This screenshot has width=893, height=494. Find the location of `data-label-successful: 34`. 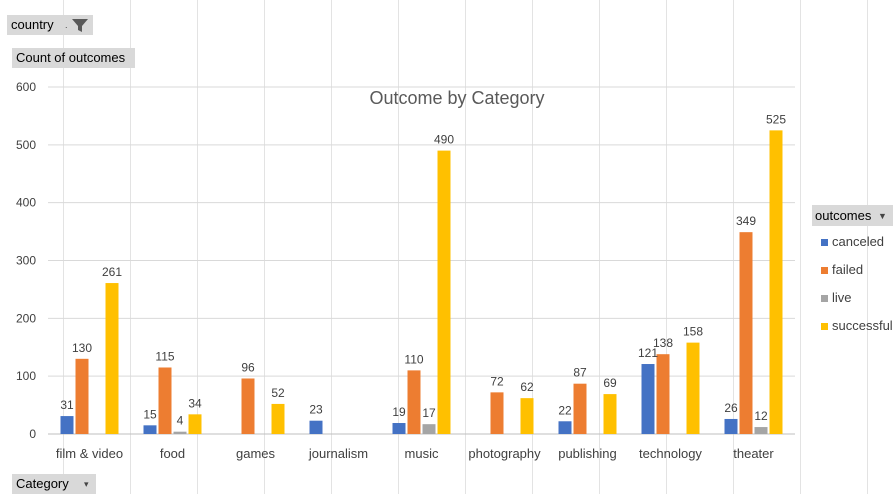

data-label-successful: 34 is located at coordinates (195, 403).